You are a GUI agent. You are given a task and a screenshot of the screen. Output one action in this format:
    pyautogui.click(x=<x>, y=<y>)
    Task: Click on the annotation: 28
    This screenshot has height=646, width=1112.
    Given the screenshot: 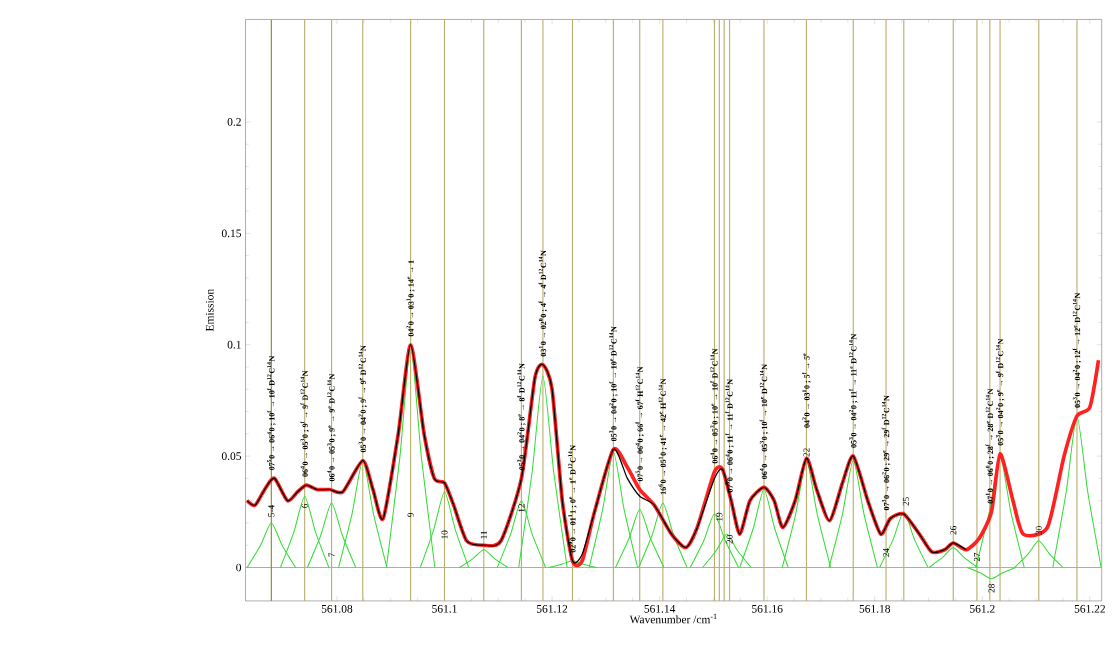 What is the action you would take?
    pyautogui.click(x=991, y=588)
    